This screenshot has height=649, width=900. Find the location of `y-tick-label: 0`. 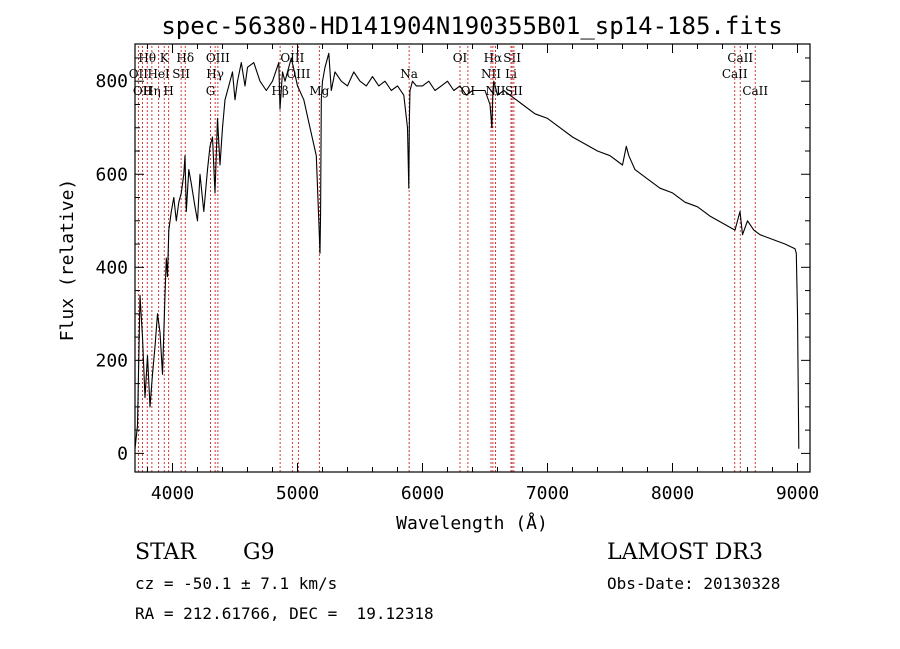

y-tick-label: 0 is located at coordinates (122, 453).